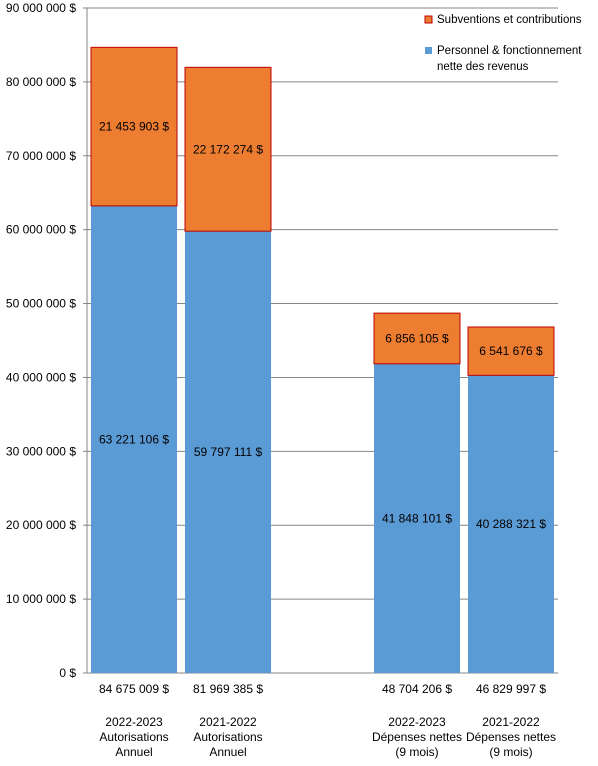  I want to click on data-label-personnel: 59 797 111 $, so click(228, 452).